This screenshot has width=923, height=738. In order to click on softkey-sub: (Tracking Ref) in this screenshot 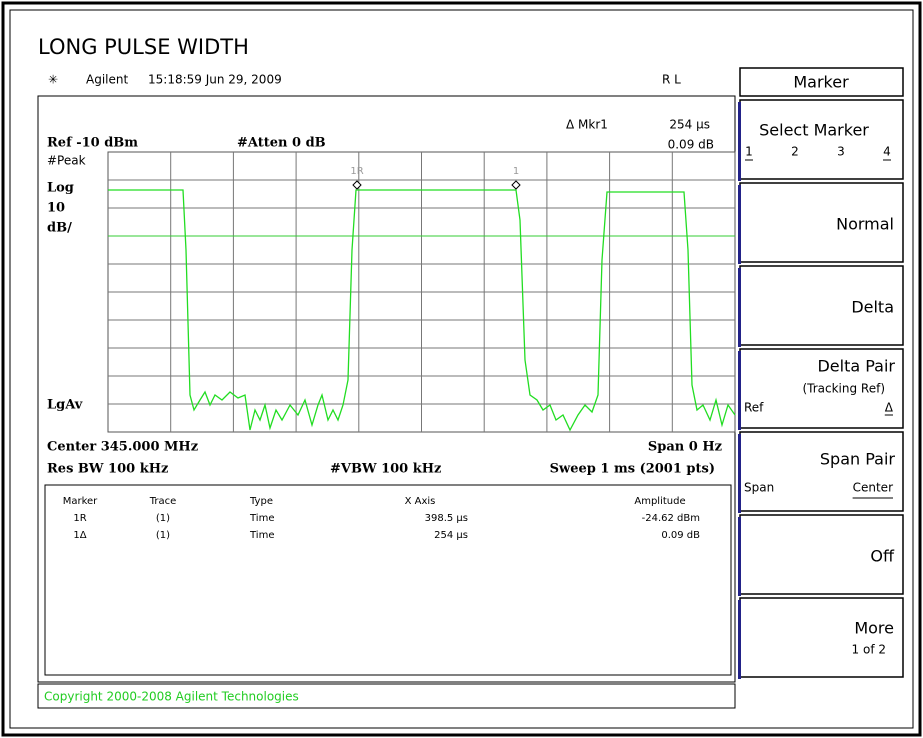, I will do `click(843, 389)`.